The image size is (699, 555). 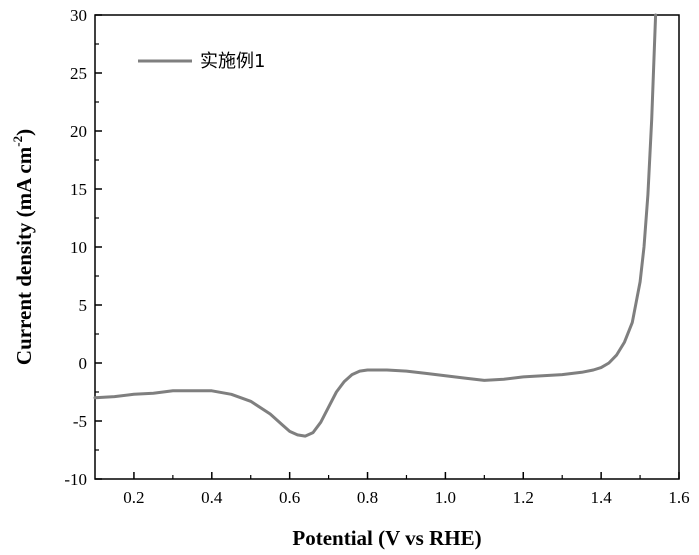 I want to click on y-tick-label: 5, so click(x=83, y=305).